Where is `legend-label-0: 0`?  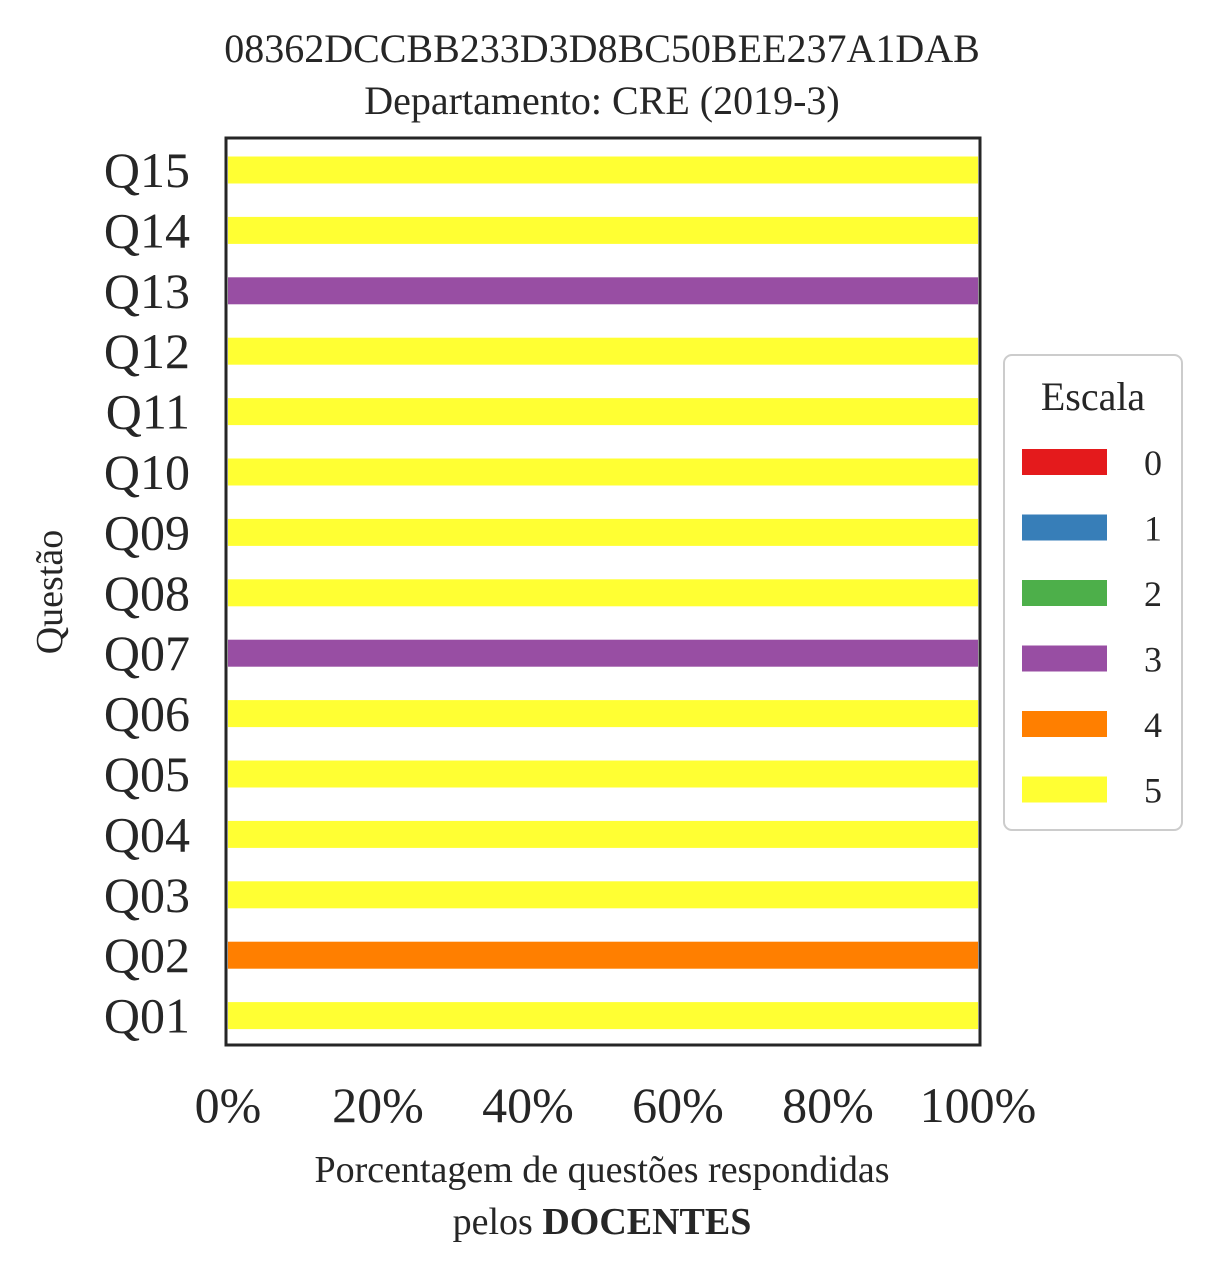 legend-label-0: 0 is located at coordinates (1153, 463).